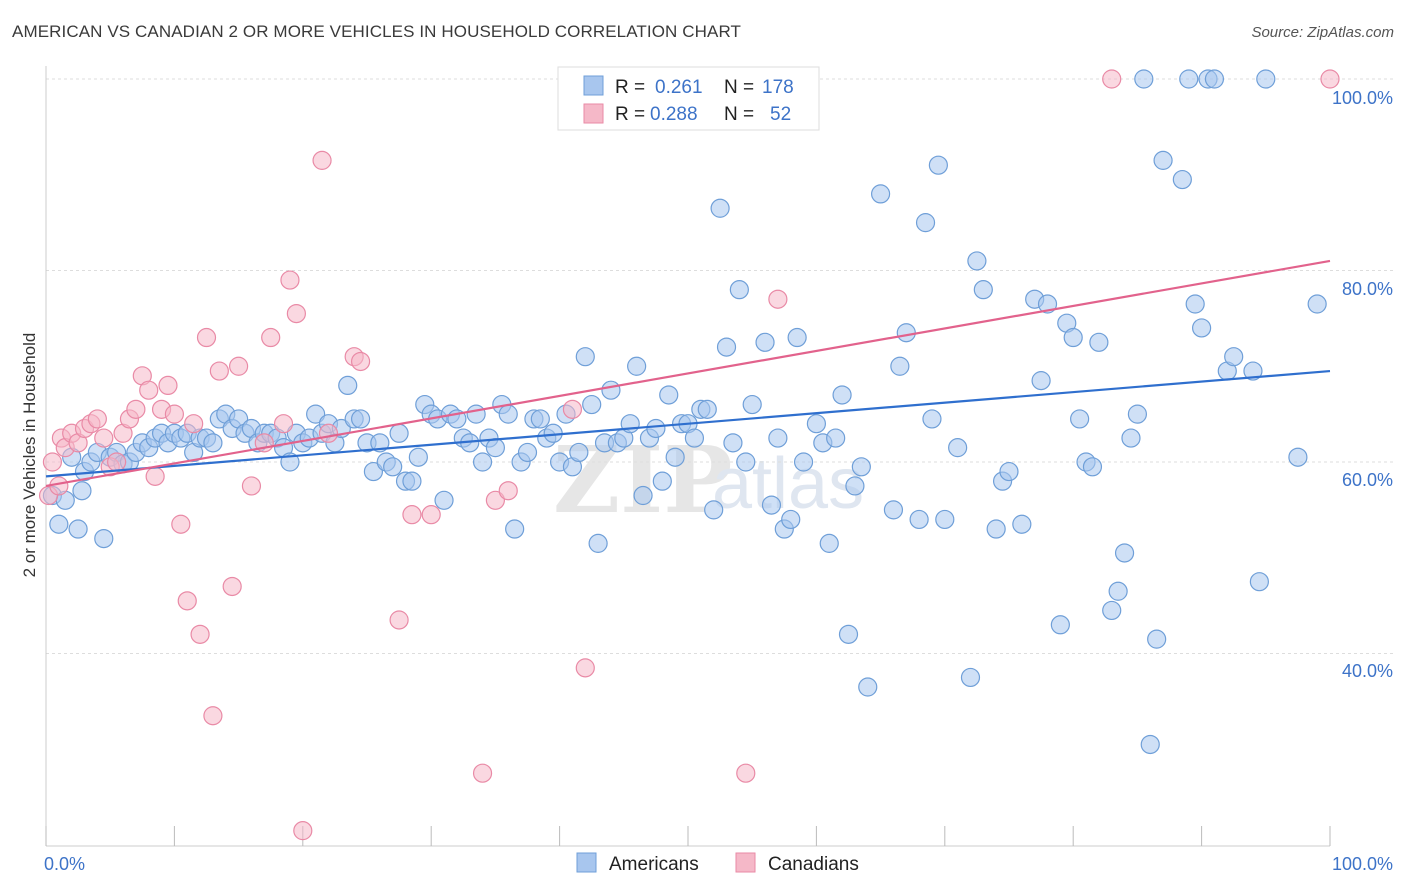 The width and height of the screenshot is (1406, 892). Describe the element at coordinates (586, 862) in the screenshot. I see `bottom-legend-swatch-americans` at that location.